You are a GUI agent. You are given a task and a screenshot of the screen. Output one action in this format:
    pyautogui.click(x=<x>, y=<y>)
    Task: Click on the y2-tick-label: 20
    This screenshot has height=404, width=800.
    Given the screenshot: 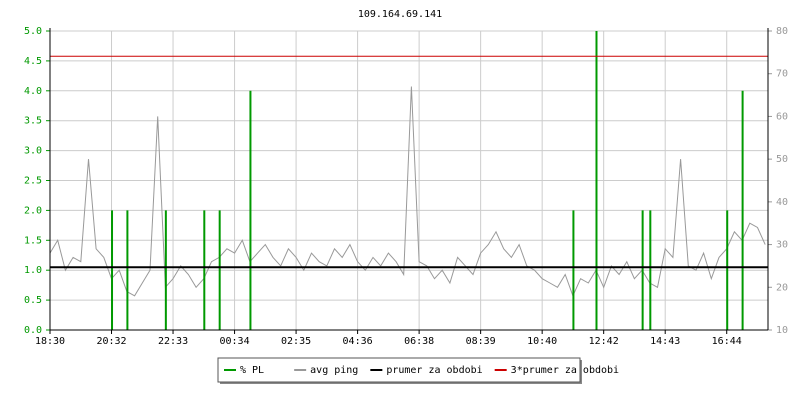 What is the action you would take?
    pyautogui.click(x=782, y=287)
    